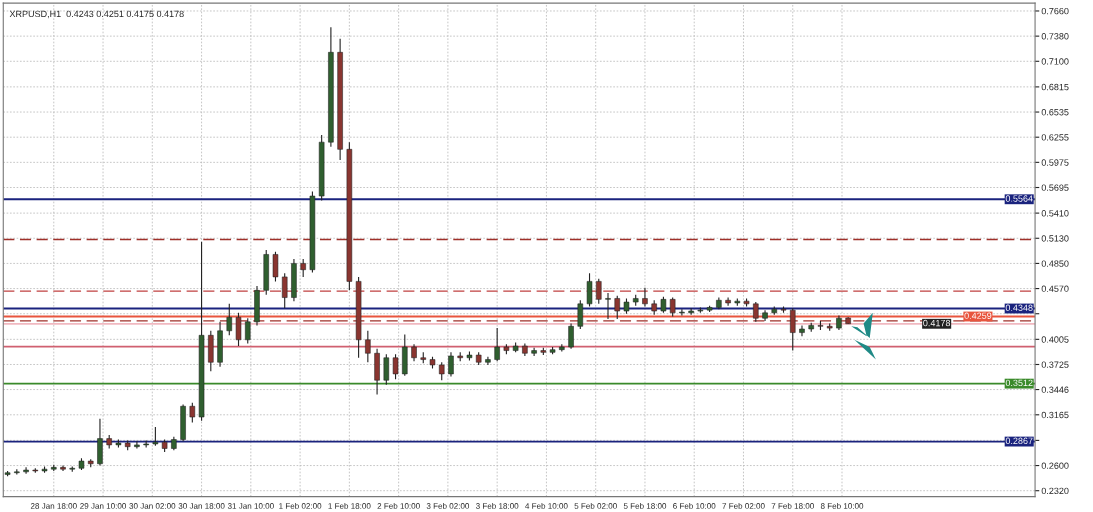 Image resolution: width=1093 pixels, height=512 pixels. Describe the element at coordinates (743, 505) in the screenshot. I see `x-tick-label: 7 Feb 02:00` at that location.